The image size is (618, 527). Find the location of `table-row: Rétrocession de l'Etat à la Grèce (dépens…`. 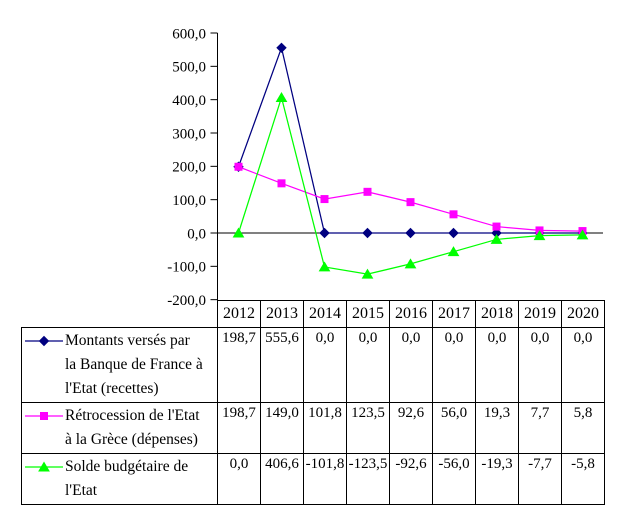

table-row: Rétrocession de l'Etat à la Grèce (dépens… is located at coordinates (313, 428).